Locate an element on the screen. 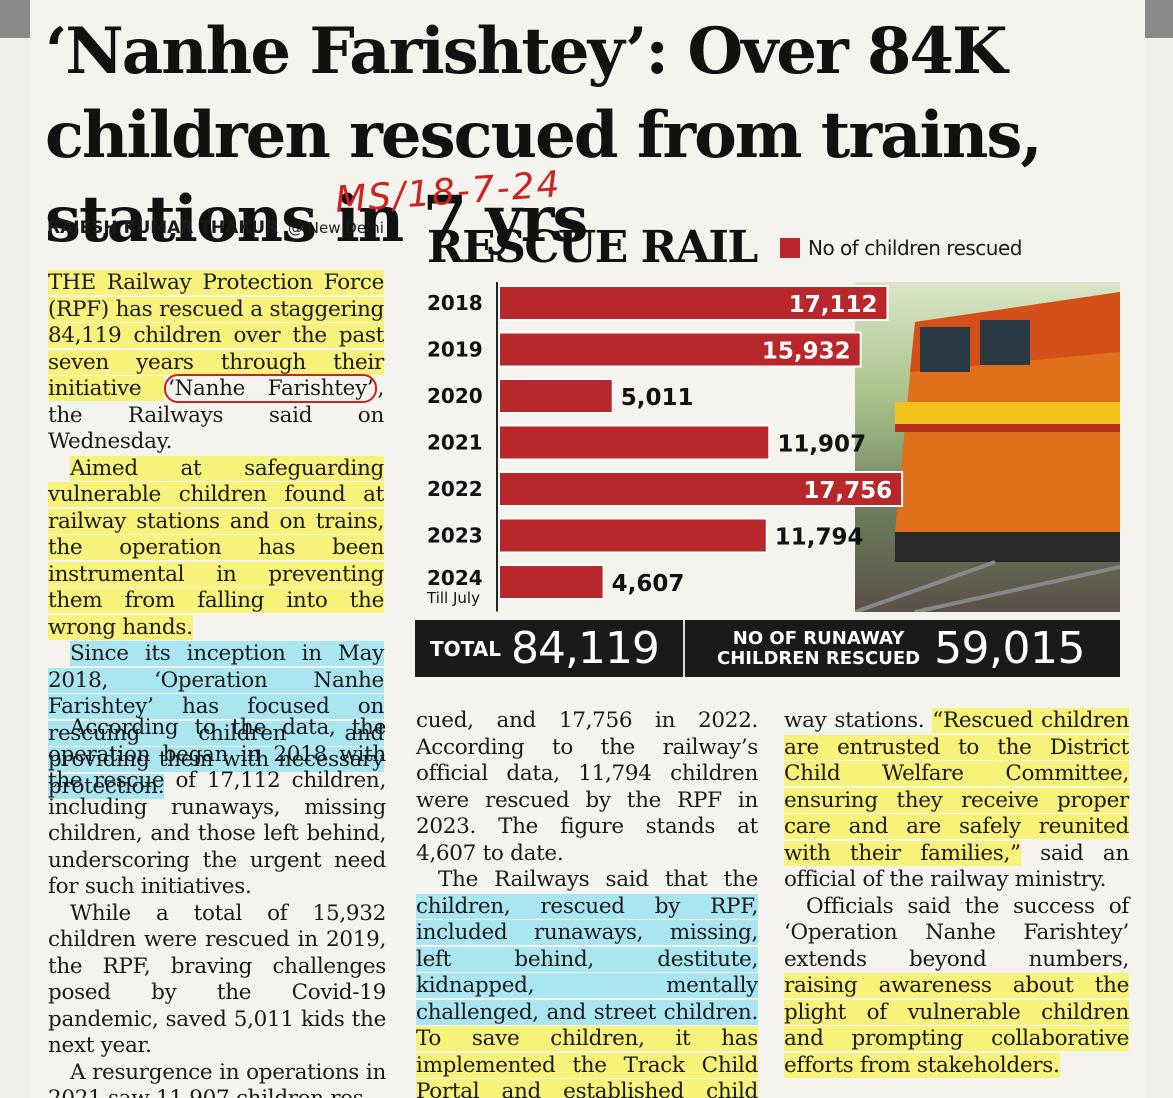  byline: RAJESH KUMAR THAKUR @ New Delhi is located at coordinates (215, 228).